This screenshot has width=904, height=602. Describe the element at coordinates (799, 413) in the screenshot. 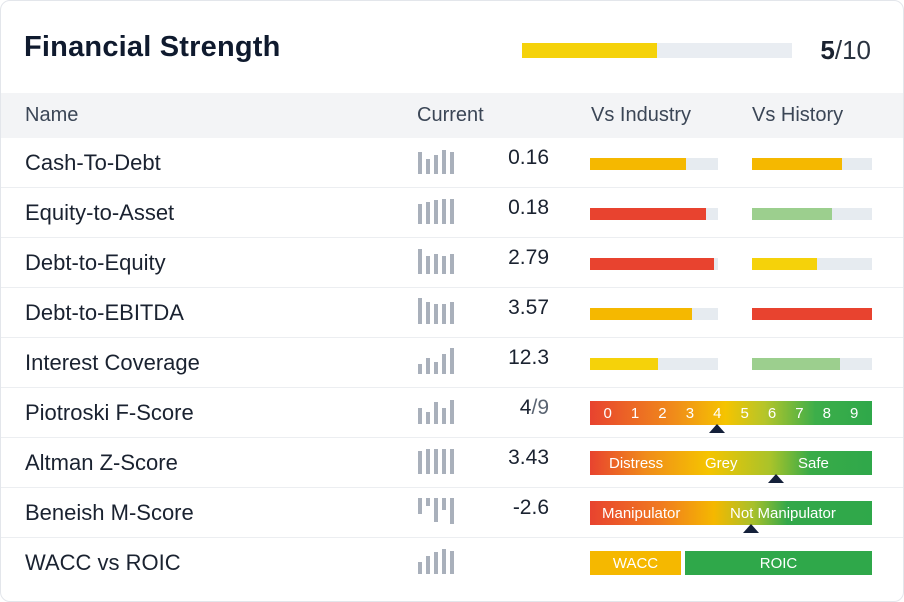

I see `piotroski-scale-tick: 7` at that location.